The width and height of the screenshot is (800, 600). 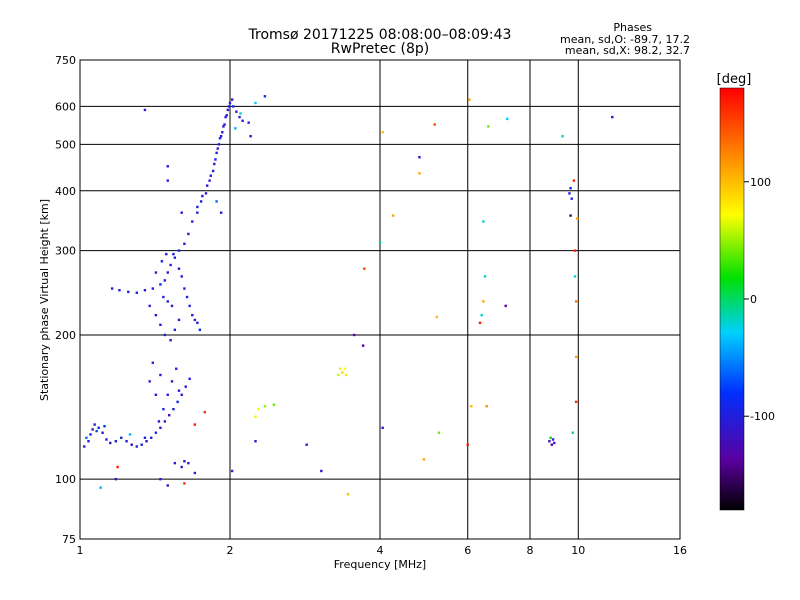 I want to click on x-tick-label: 10, so click(x=578, y=550).